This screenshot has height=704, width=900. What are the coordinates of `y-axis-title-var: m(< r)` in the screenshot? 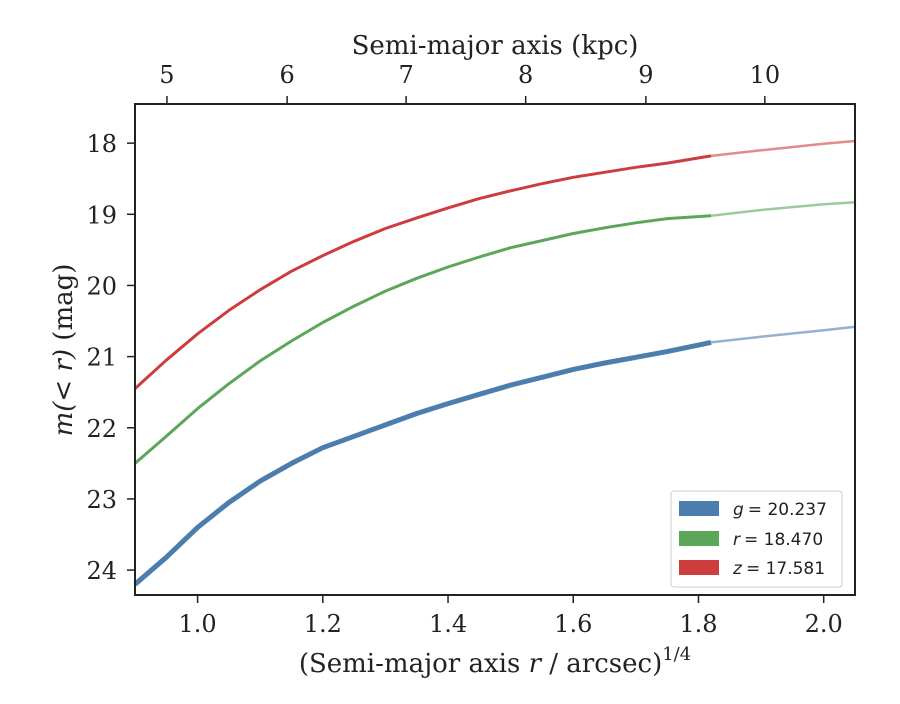 It's located at (64, 392).